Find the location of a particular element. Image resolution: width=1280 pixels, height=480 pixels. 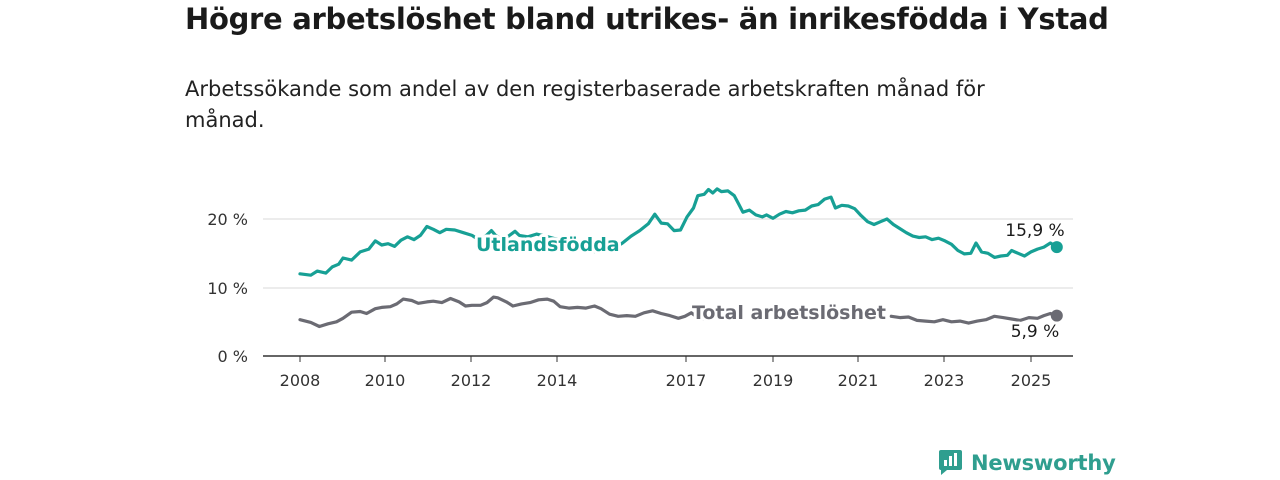

grid-lines is located at coordinates (668, 253).